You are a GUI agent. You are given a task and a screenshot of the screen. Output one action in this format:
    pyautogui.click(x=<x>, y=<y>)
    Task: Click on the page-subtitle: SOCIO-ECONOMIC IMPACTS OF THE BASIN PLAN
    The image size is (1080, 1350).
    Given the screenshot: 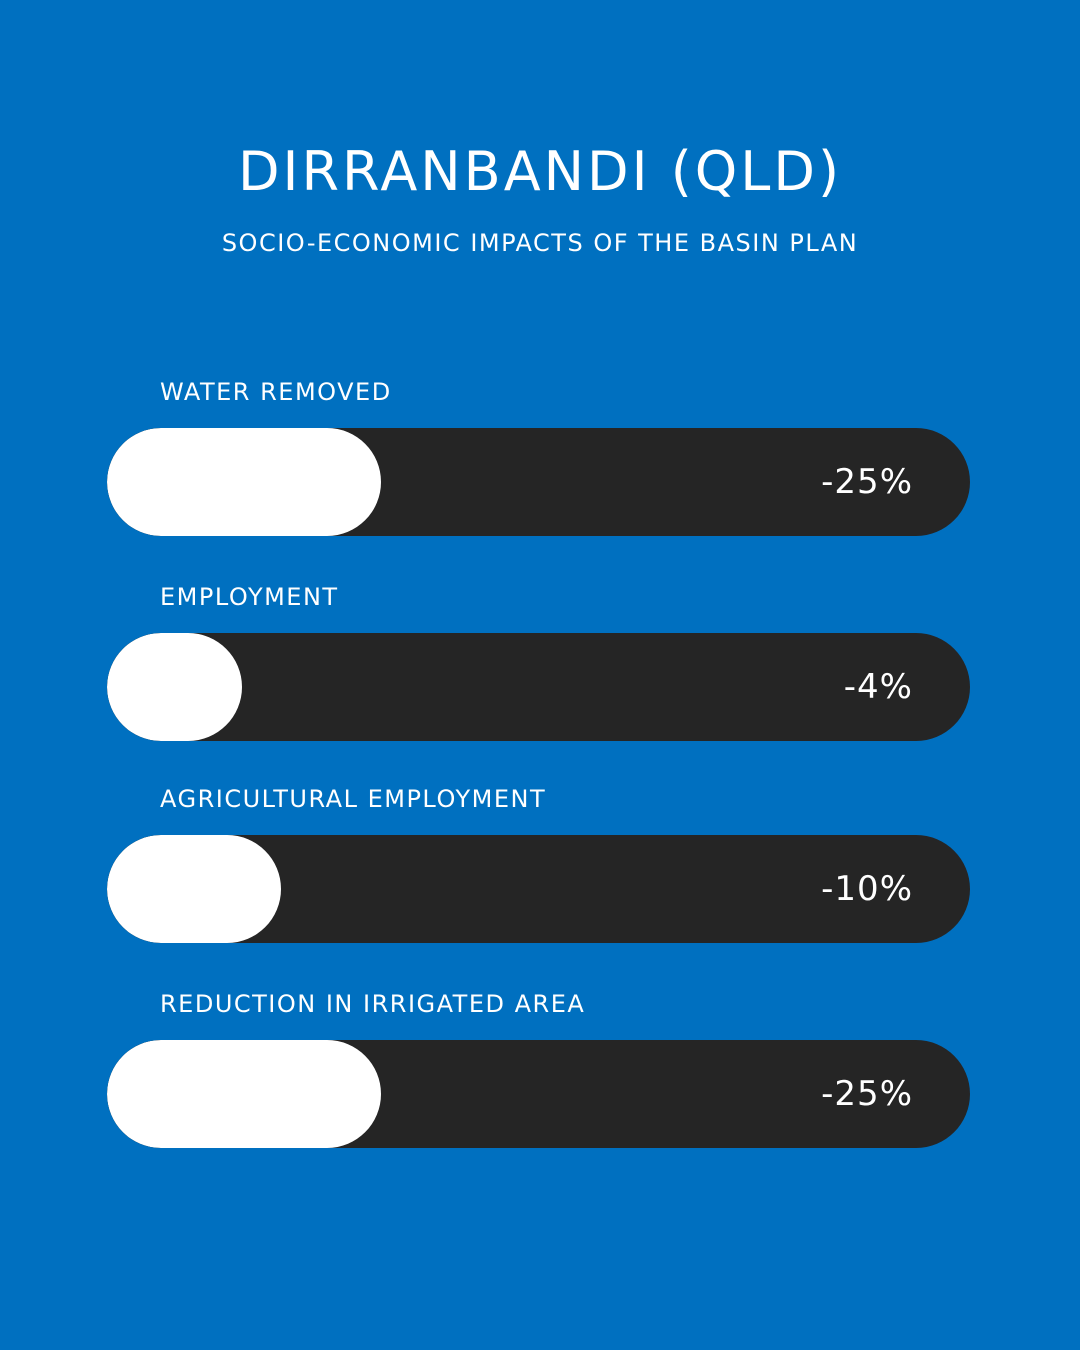 What is the action you would take?
    pyautogui.click(x=540, y=243)
    